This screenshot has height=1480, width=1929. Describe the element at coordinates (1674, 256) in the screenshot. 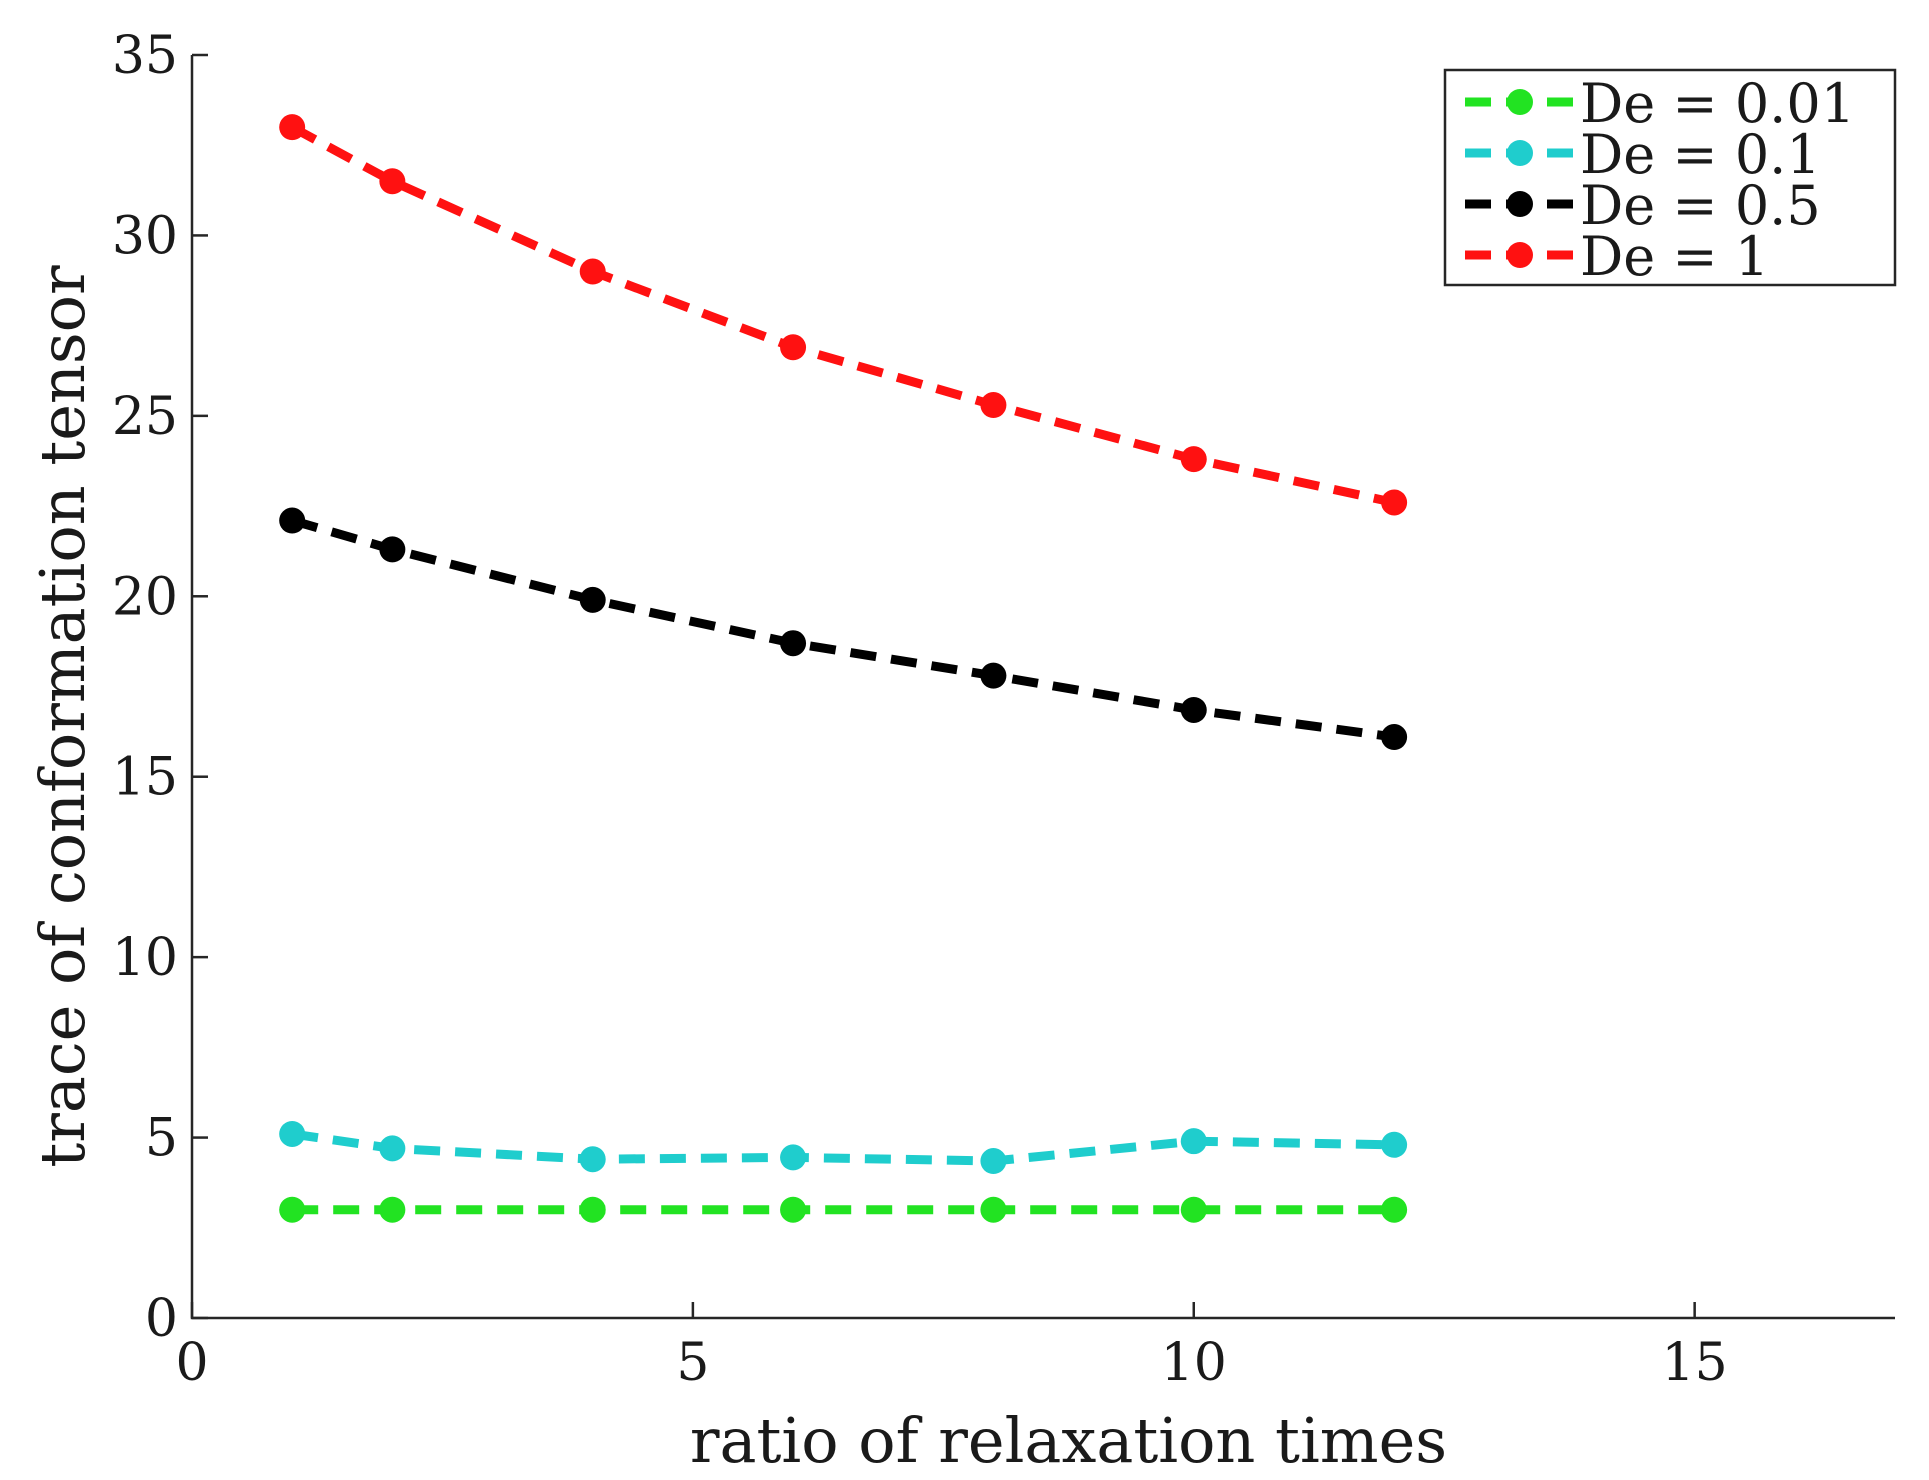

I see `legend-label: De = 1` at that location.